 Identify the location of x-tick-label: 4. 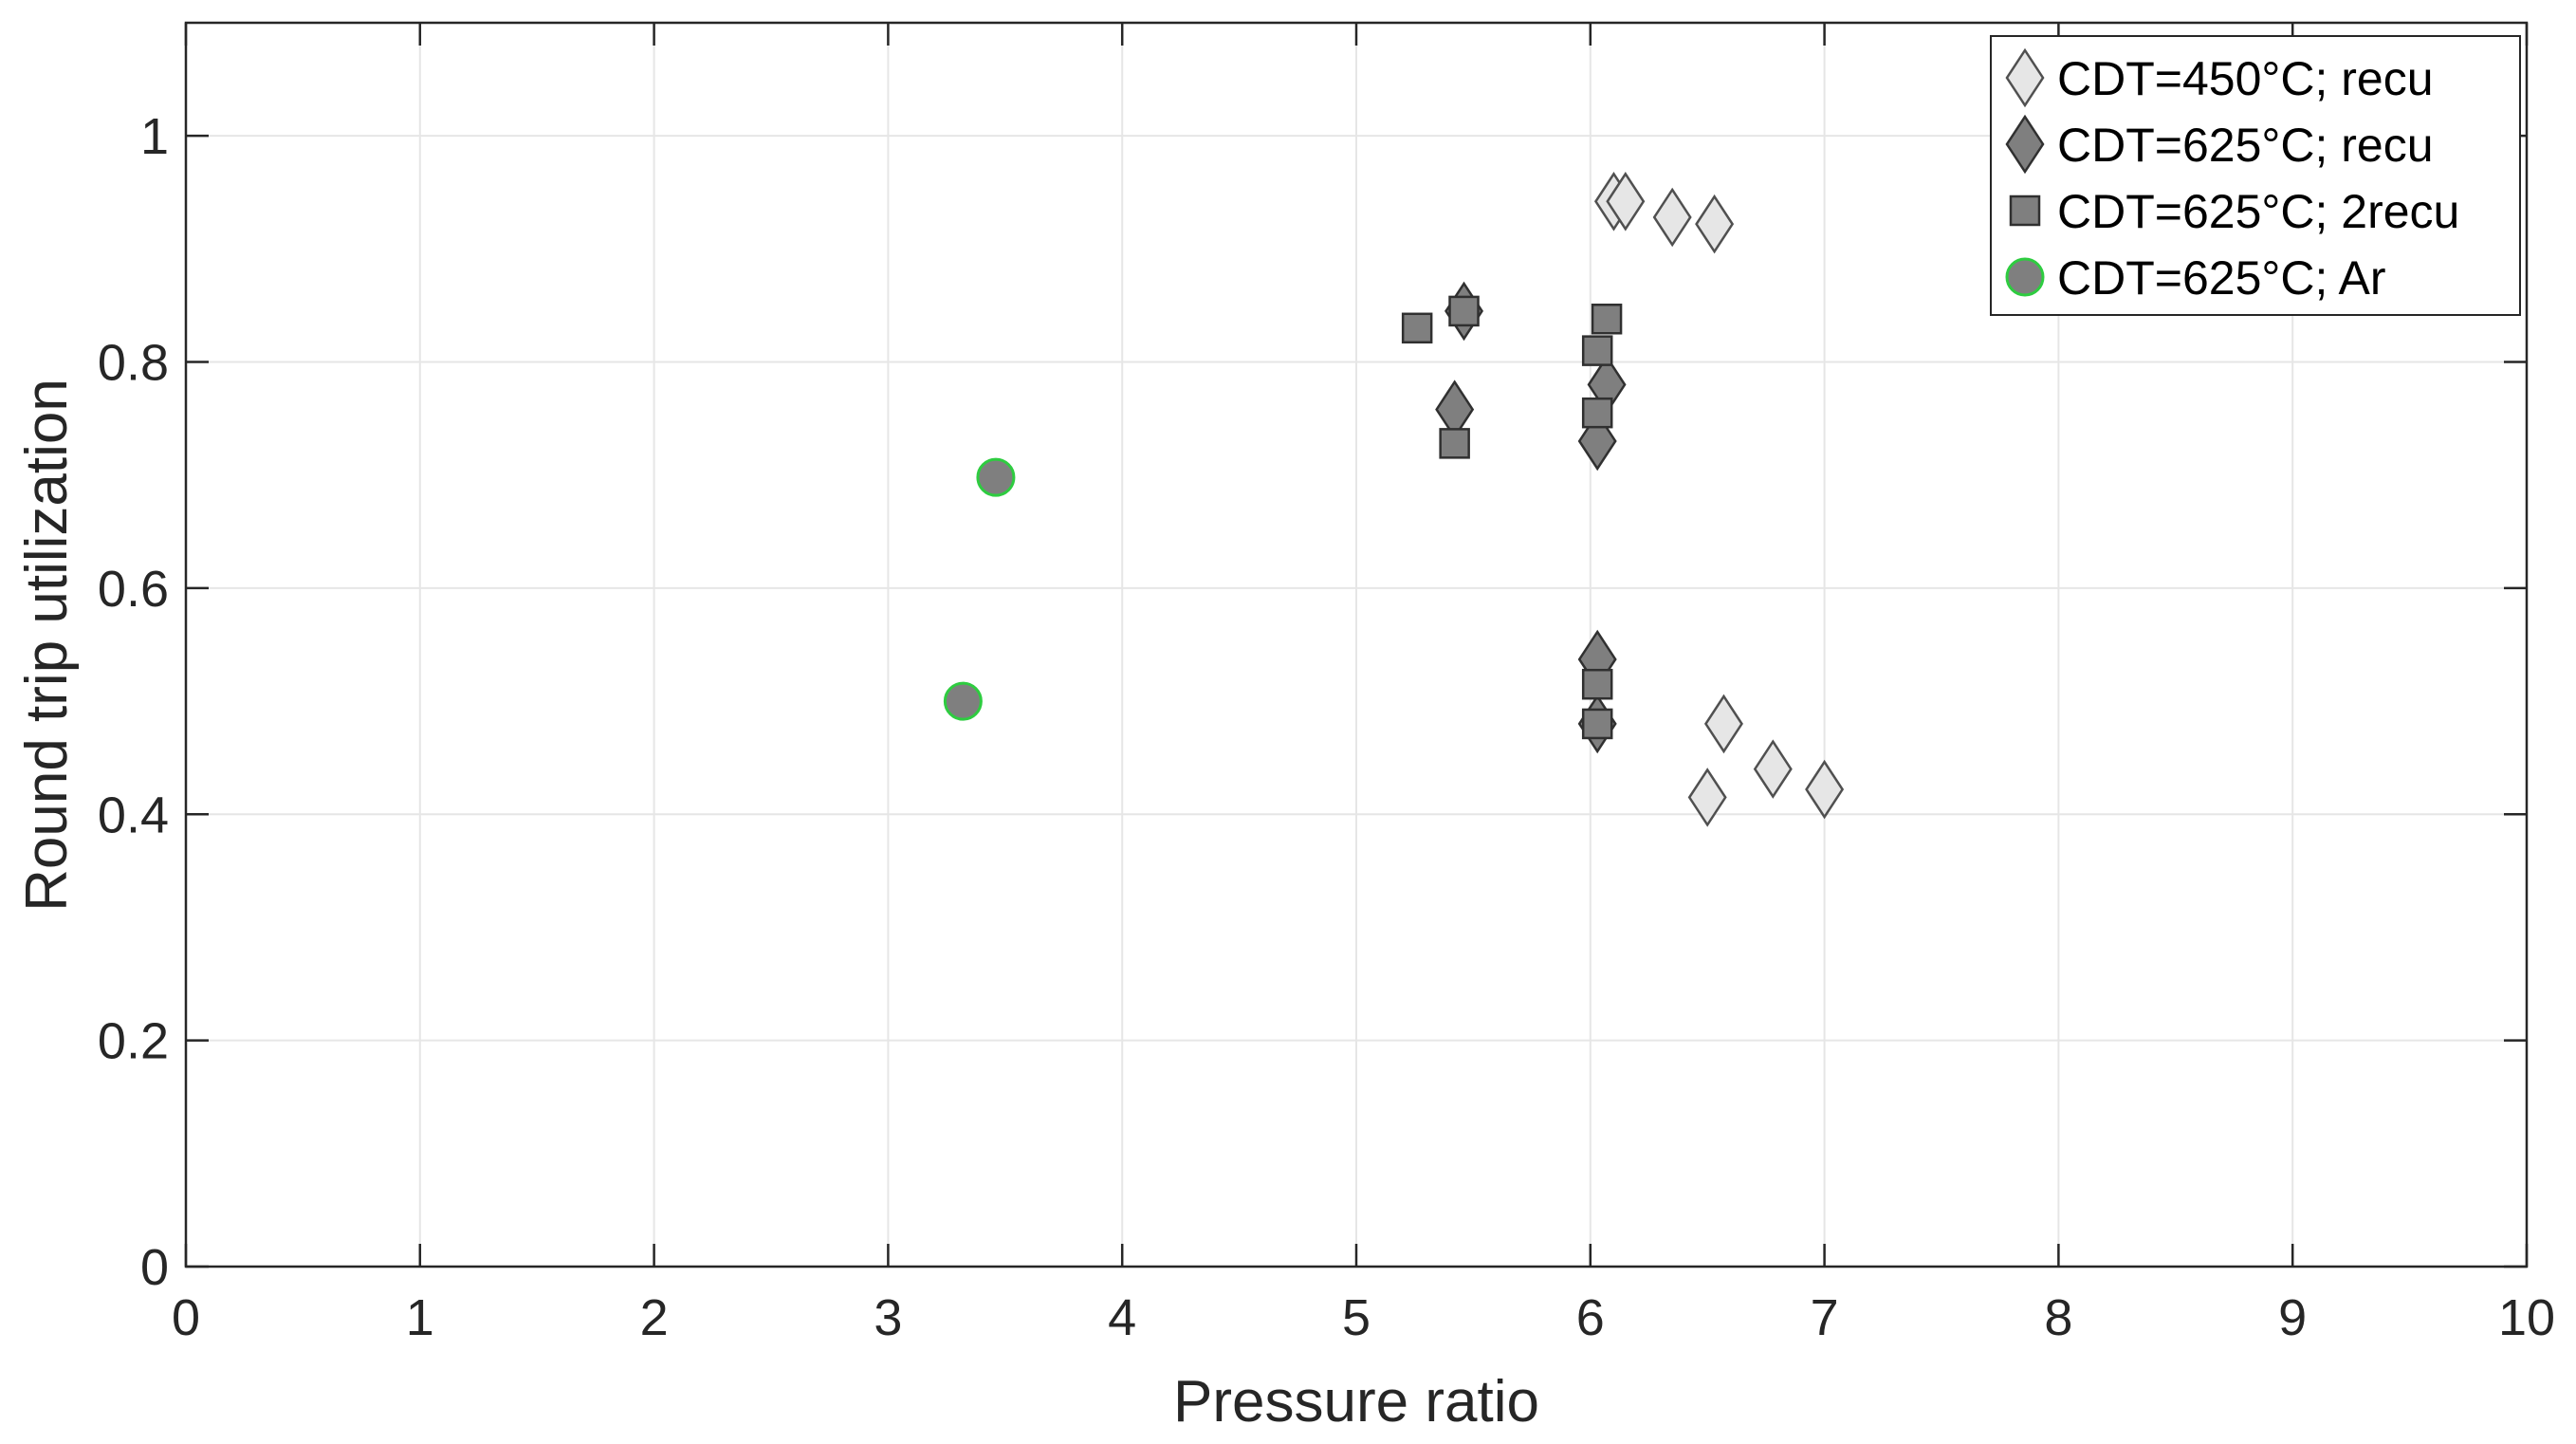
(1122, 1317).